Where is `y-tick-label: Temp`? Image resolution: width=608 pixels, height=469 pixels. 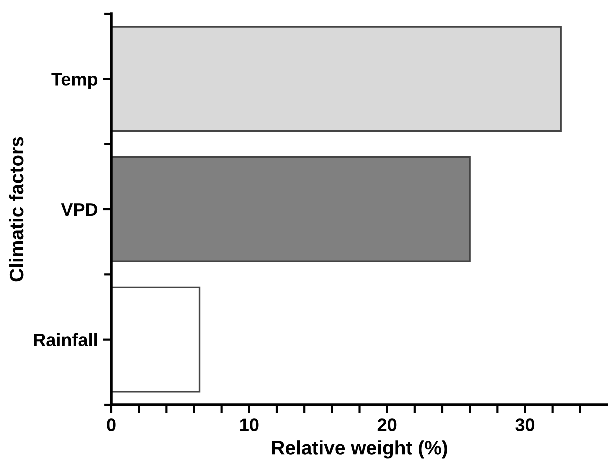
y-tick-label: Temp is located at coordinates (75, 81).